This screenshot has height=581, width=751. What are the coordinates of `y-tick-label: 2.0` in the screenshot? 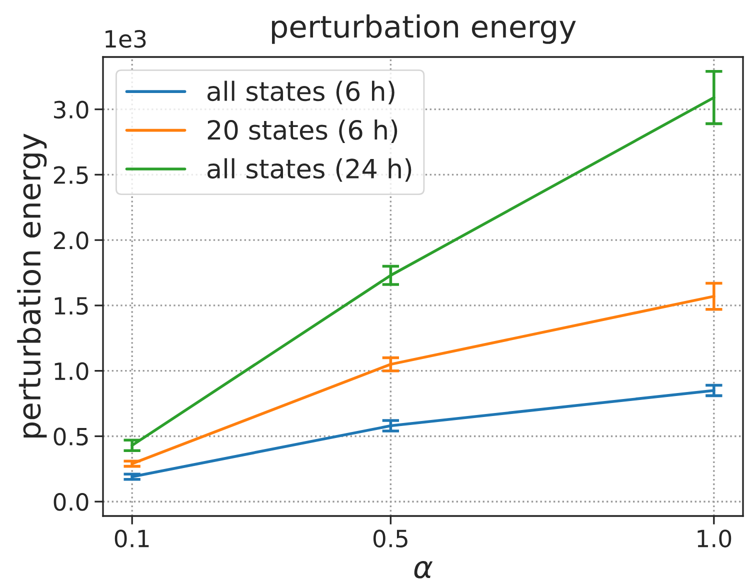 It's located at (71, 241).